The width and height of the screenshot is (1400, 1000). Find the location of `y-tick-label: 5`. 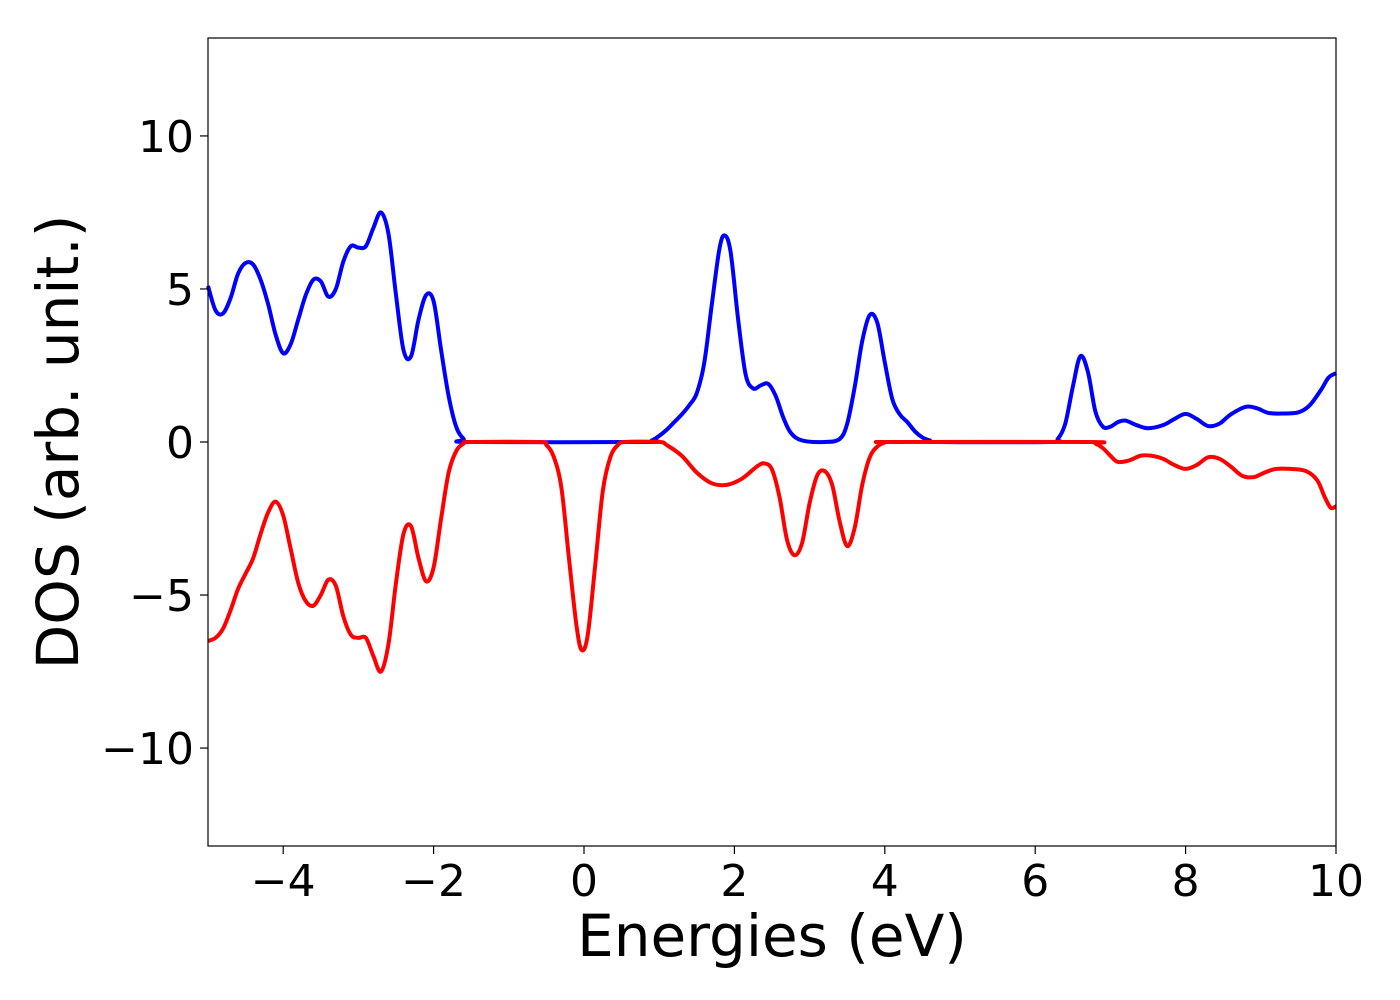

y-tick-label: 5 is located at coordinates (180, 290).